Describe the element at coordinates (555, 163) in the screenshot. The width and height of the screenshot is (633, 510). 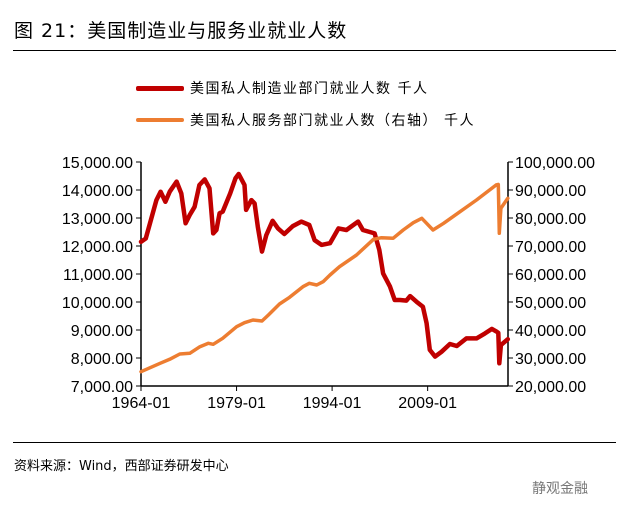
I see `y-right-tick-label: 100,000.00` at that location.